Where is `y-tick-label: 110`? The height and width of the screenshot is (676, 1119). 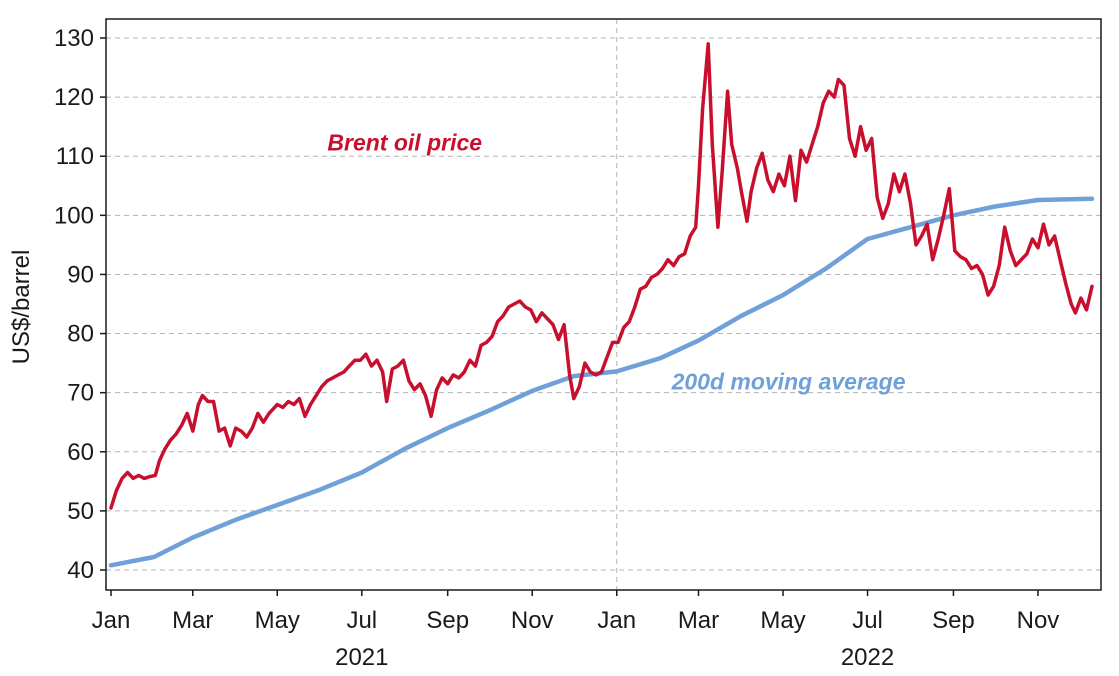
y-tick-label: 110 is located at coordinates (75, 156).